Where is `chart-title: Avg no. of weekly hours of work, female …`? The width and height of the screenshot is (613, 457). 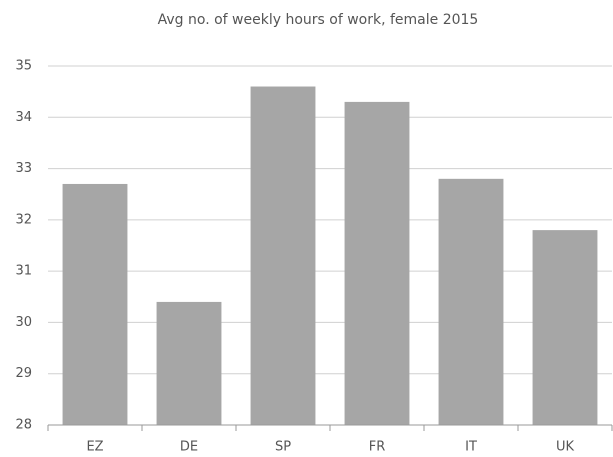 chart-title: Avg no. of weekly hours of work, female … is located at coordinates (318, 20).